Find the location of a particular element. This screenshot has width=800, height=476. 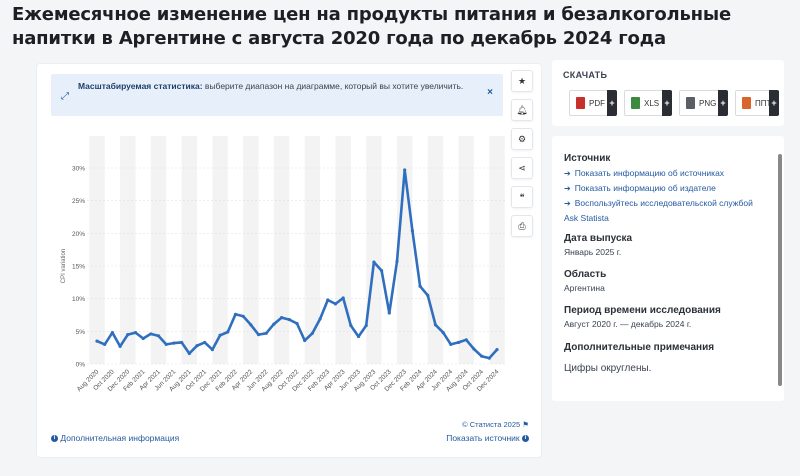

close-icon: × is located at coordinates (490, 92).